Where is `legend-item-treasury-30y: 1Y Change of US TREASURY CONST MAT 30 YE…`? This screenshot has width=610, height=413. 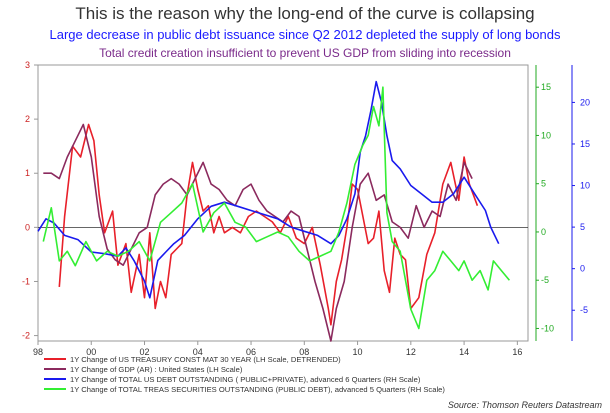
legend-item-treasury-30y: 1Y Change of US TREASURY CONST MAT 30 YE… is located at coordinates (244, 360).